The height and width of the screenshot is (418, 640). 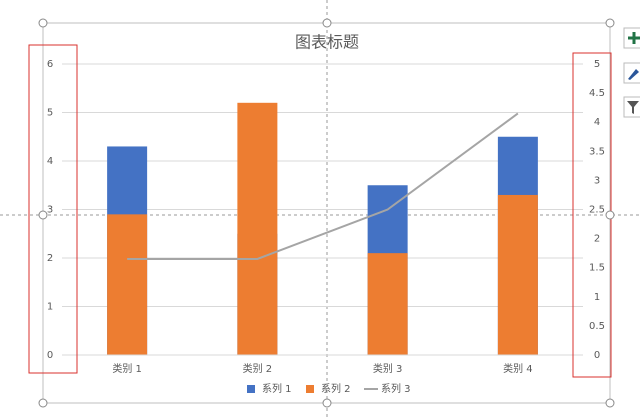 What do you see at coordinates (597, 210) in the screenshot?
I see `y2-tick-label: 2.5` at bounding box center [597, 210].